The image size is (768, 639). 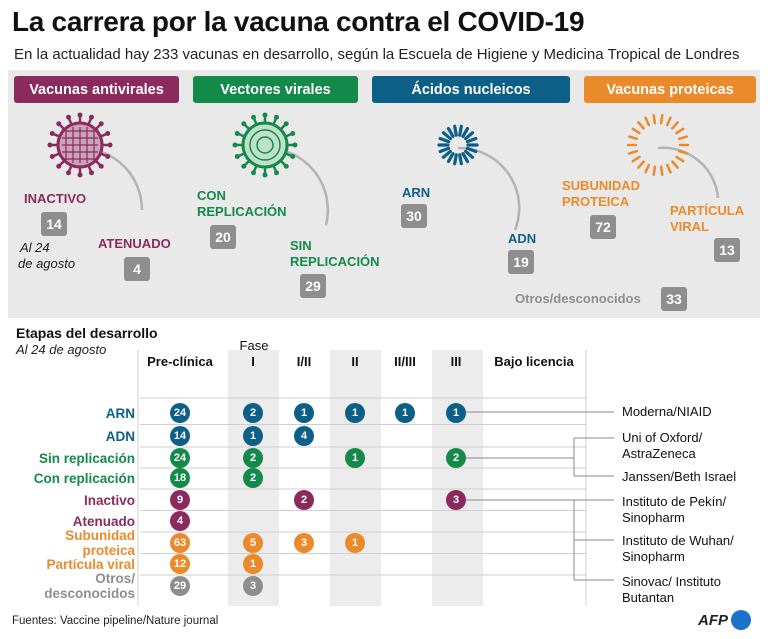 I want to click on label-particula-1: PARTÍCULA, so click(x=707, y=210).